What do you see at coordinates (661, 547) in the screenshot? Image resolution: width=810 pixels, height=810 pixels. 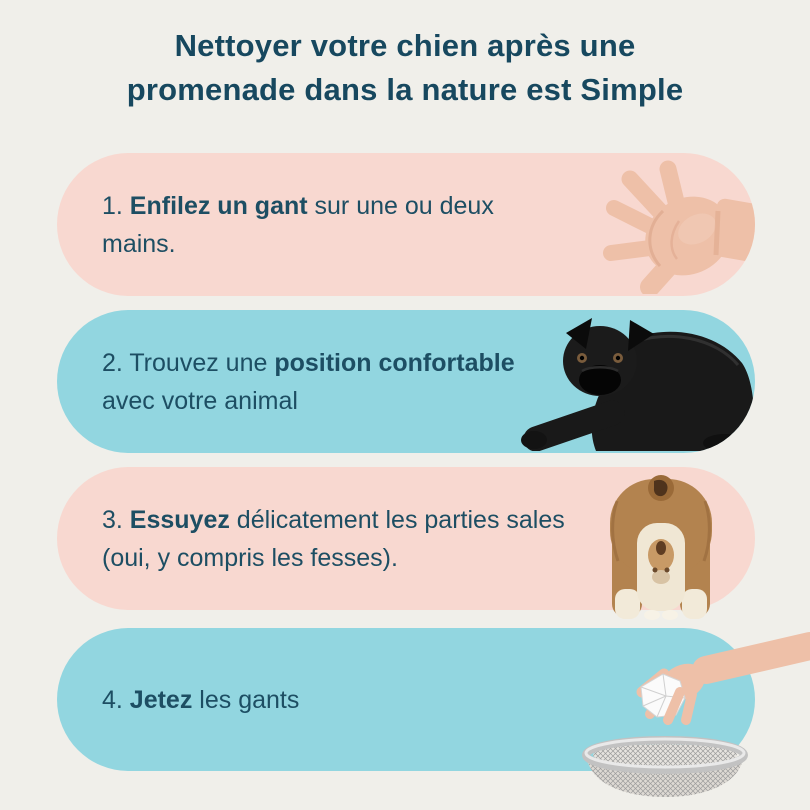 I see `bulldog-rear-image` at bounding box center [661, 547].